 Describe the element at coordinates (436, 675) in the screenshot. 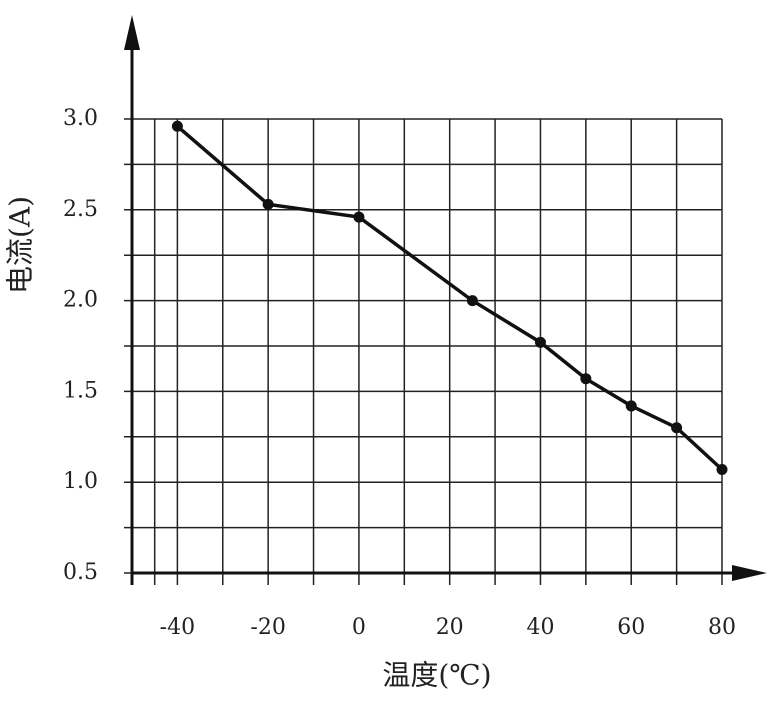

I see `x-axis-title: 温度(℃)` at that location.